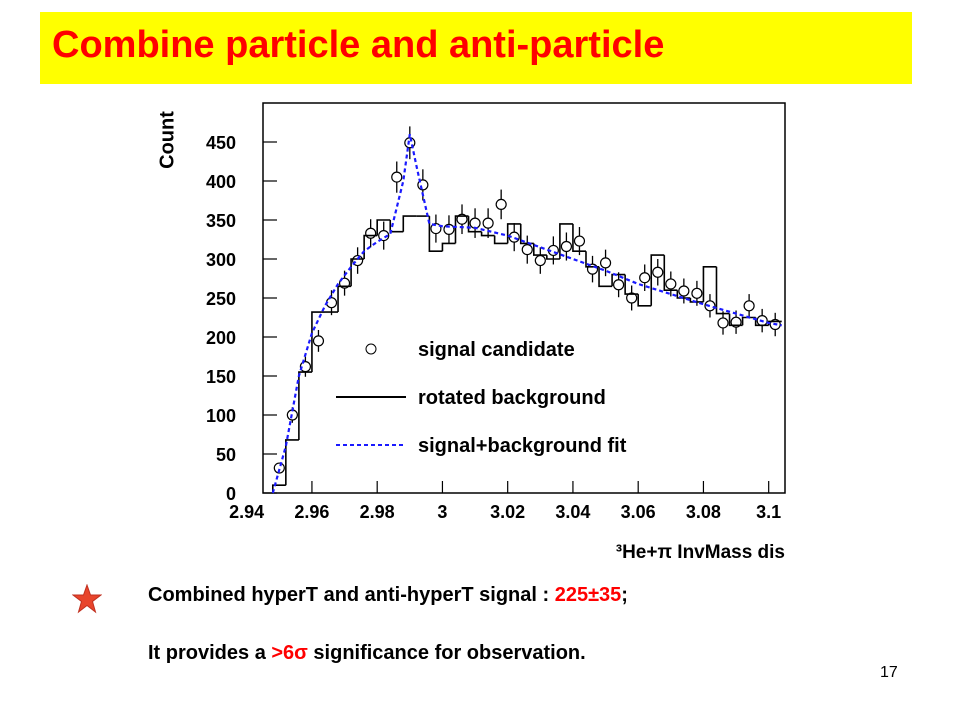  I want to click on text: significance for observation., so click(446, 653).